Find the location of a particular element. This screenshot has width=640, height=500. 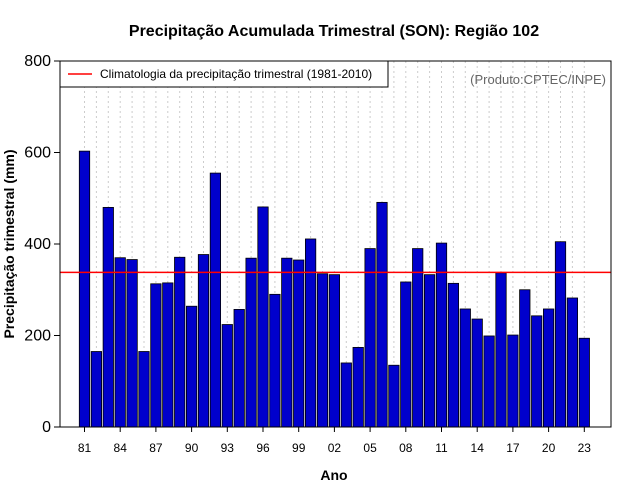

x-tick-label-84: 84 is located at coordinates (121, 448).